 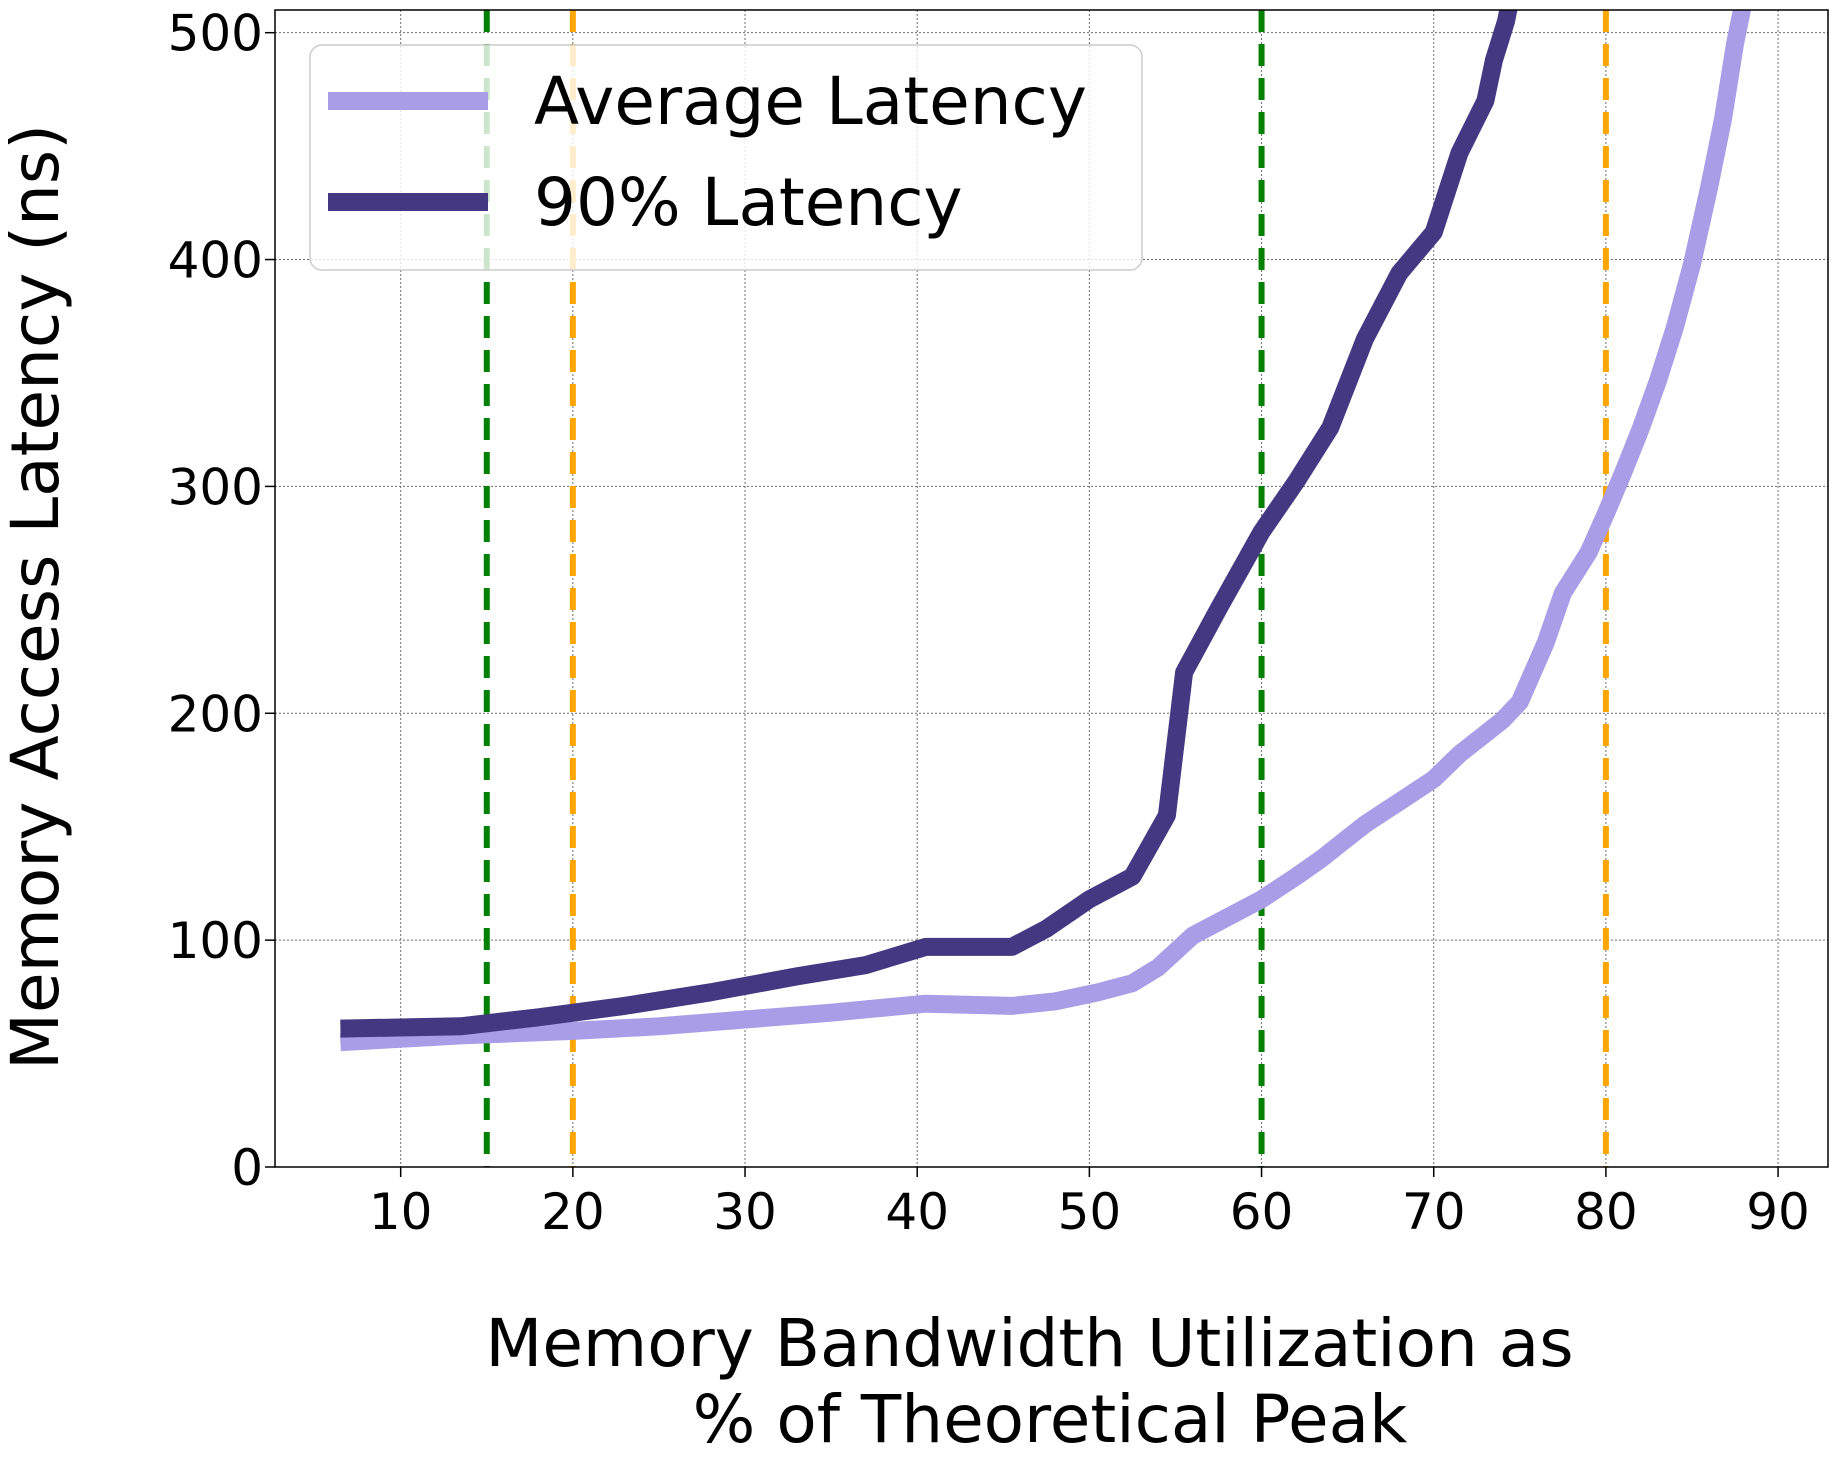 What do you see at coordinates (1778, 1212) in the screenshot?
I see `x-tick-label-90: 90` at bounding box center [1778, 1212].